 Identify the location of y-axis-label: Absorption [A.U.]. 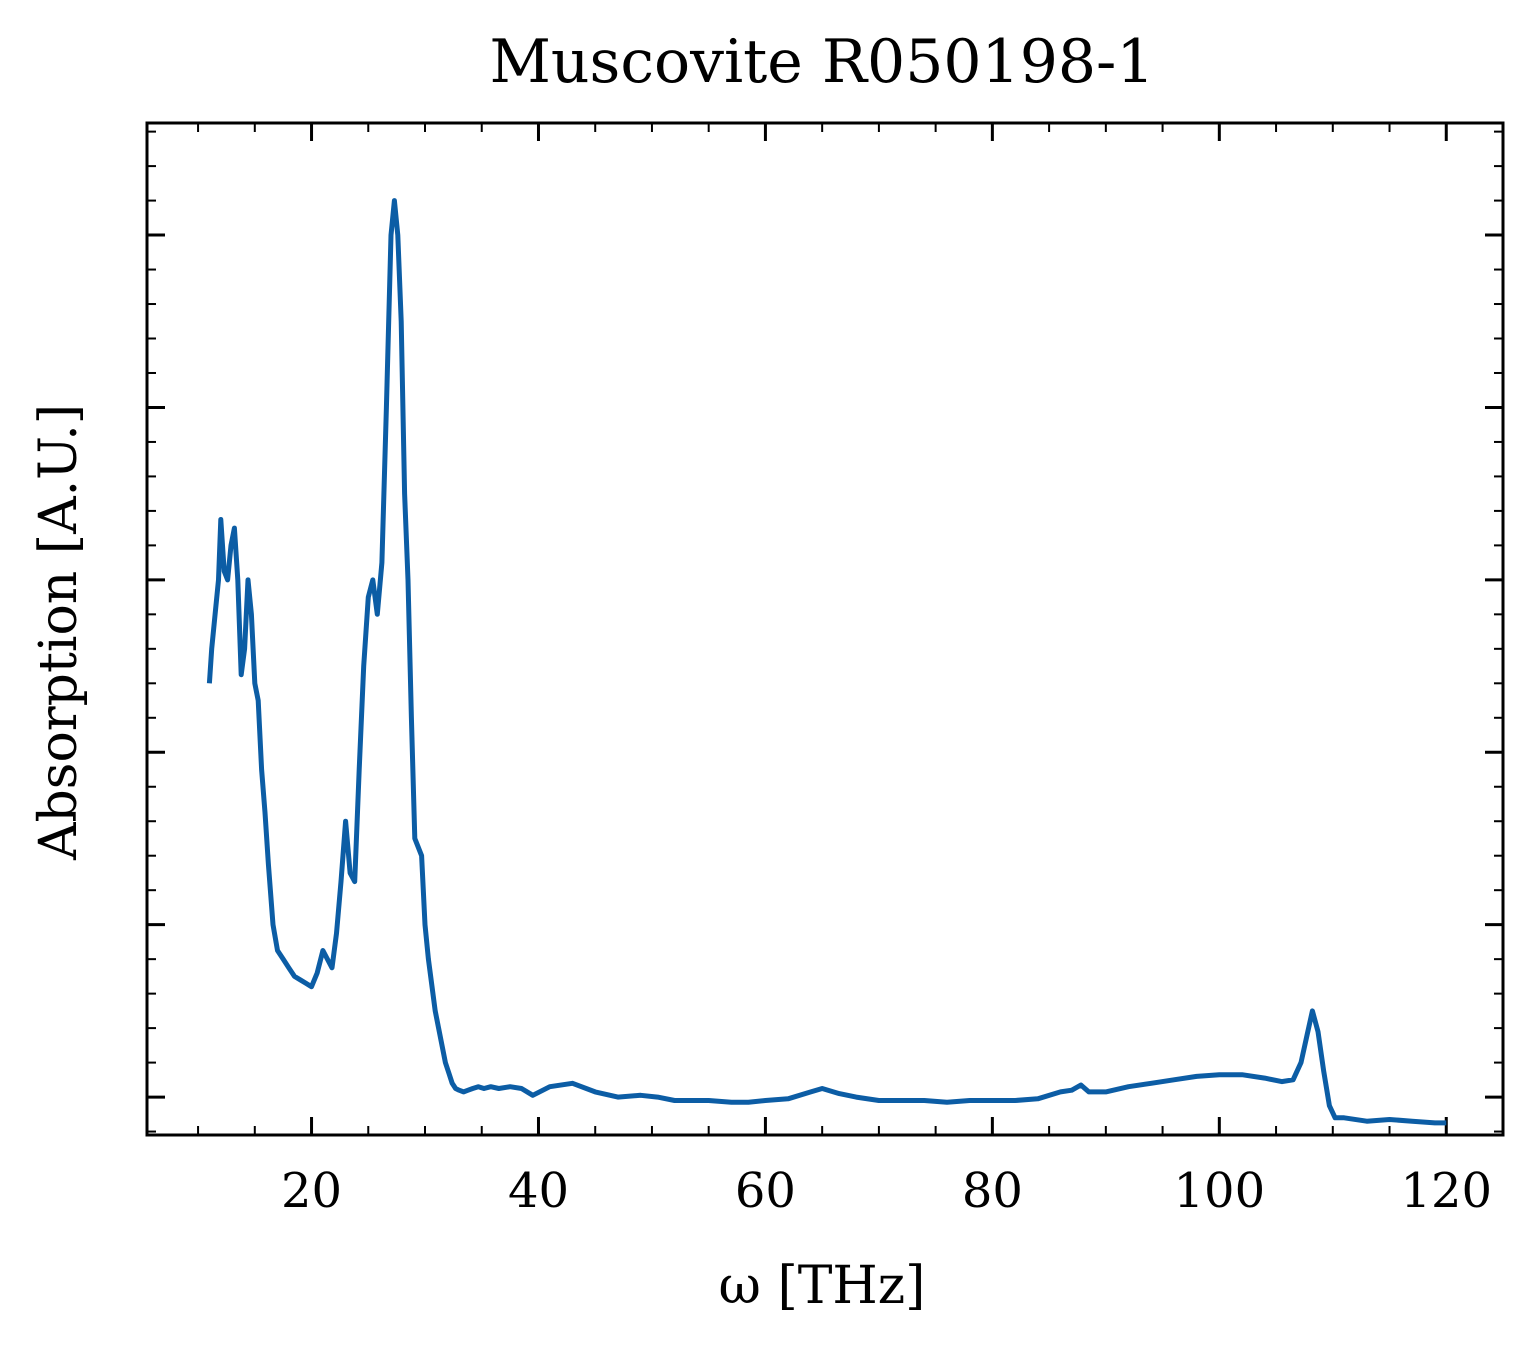
(59, 632).